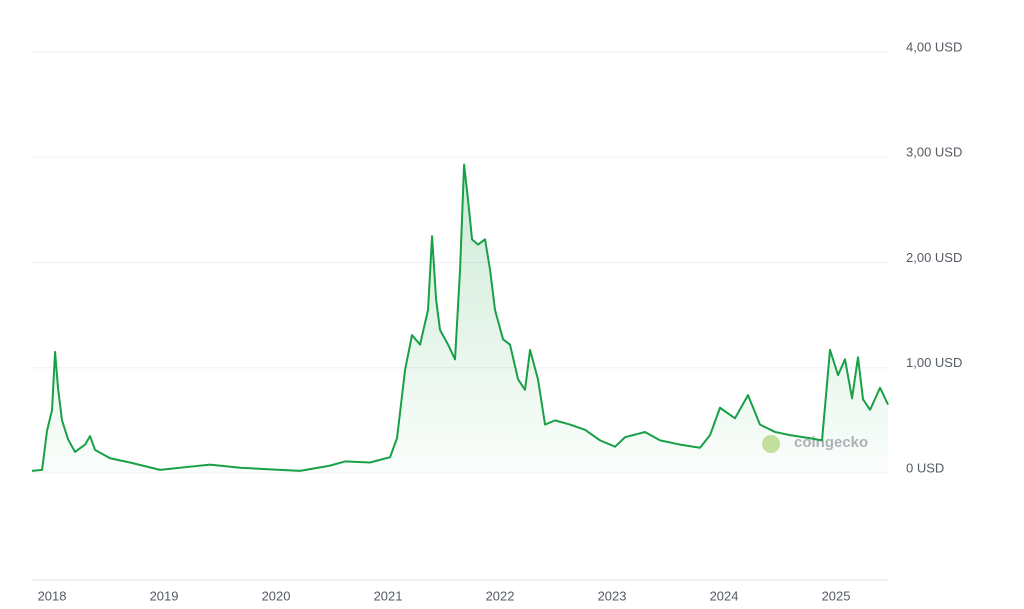 Image resolution: width=1024 pixels, height=609 pixels. Describe the element at coordinates (934, 257) in the screenshot. I see `y-tick-label: 2,00 USD` at that location.